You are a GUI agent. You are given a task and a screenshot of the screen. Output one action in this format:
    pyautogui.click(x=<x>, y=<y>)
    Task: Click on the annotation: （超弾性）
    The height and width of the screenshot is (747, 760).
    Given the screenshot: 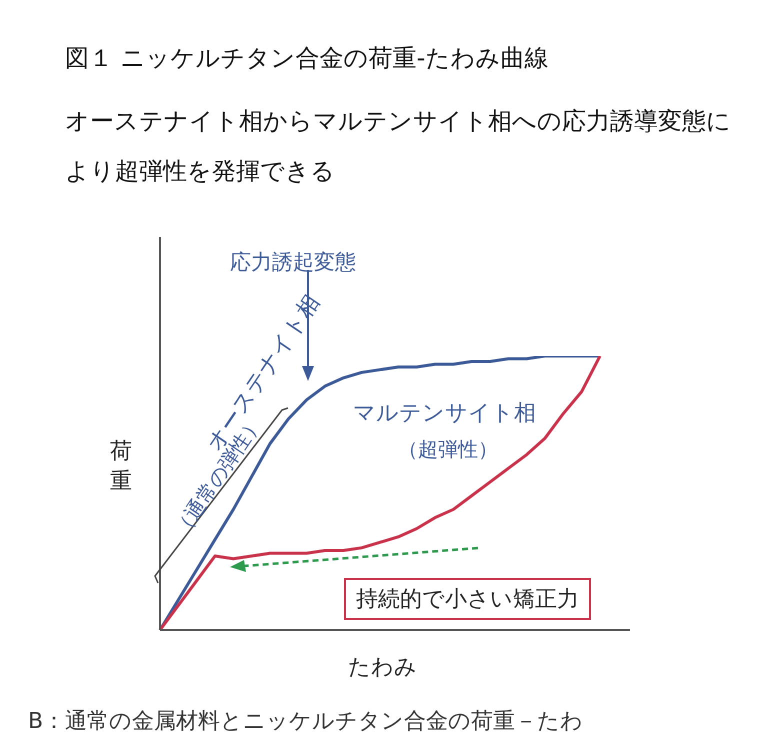 What is the action you would take?
    pyautogui.click(x=448, y=449)
    